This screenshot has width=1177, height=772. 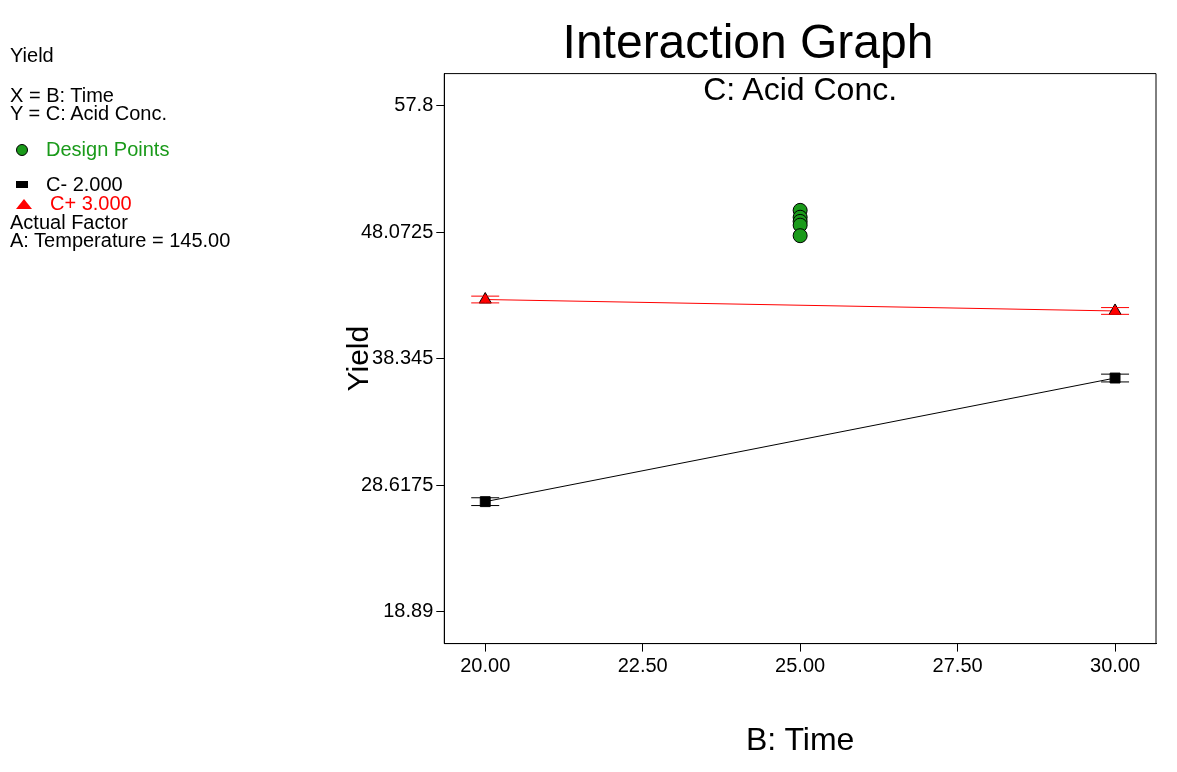 I want to click on point, so click(x=800, y=236).